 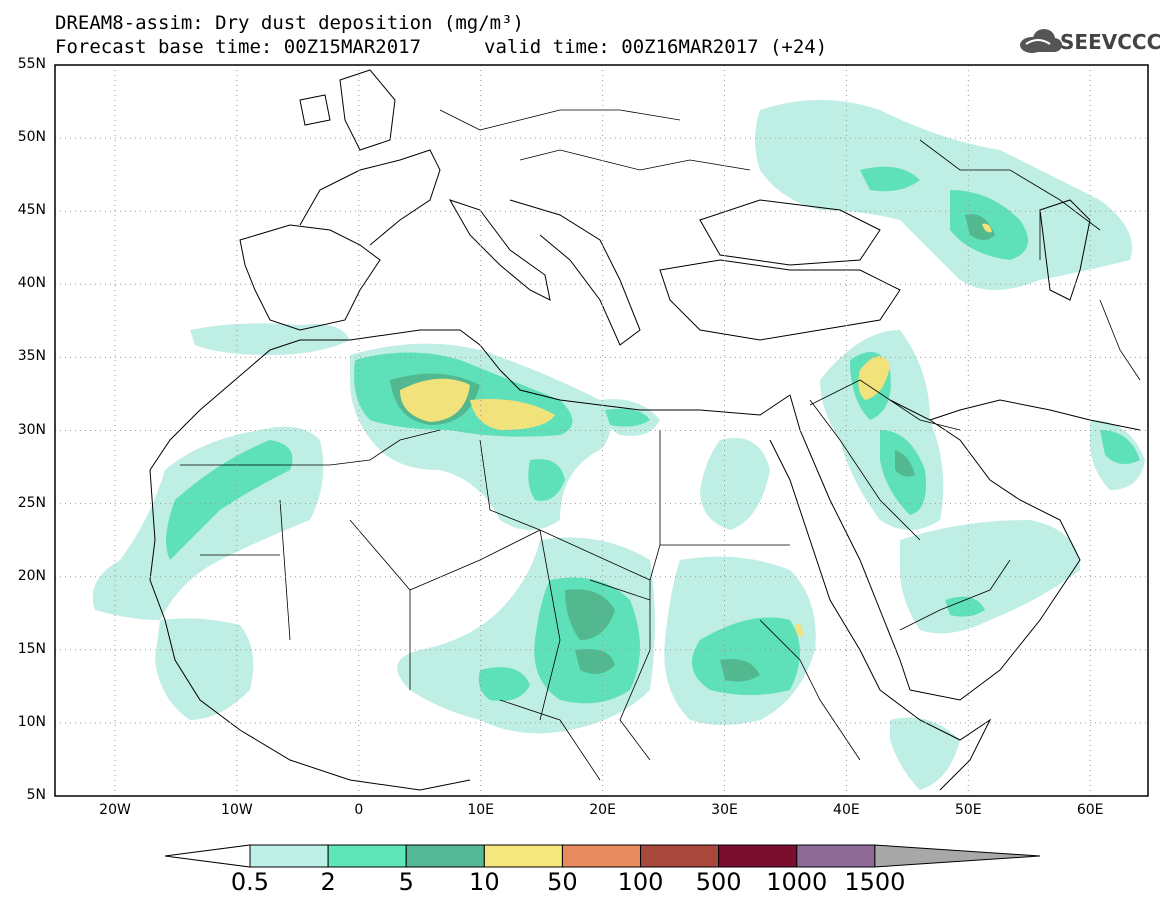 I want to click on valid-time: valid time: 00Z16MAR2017 (+24), so click(x=656, y=47).